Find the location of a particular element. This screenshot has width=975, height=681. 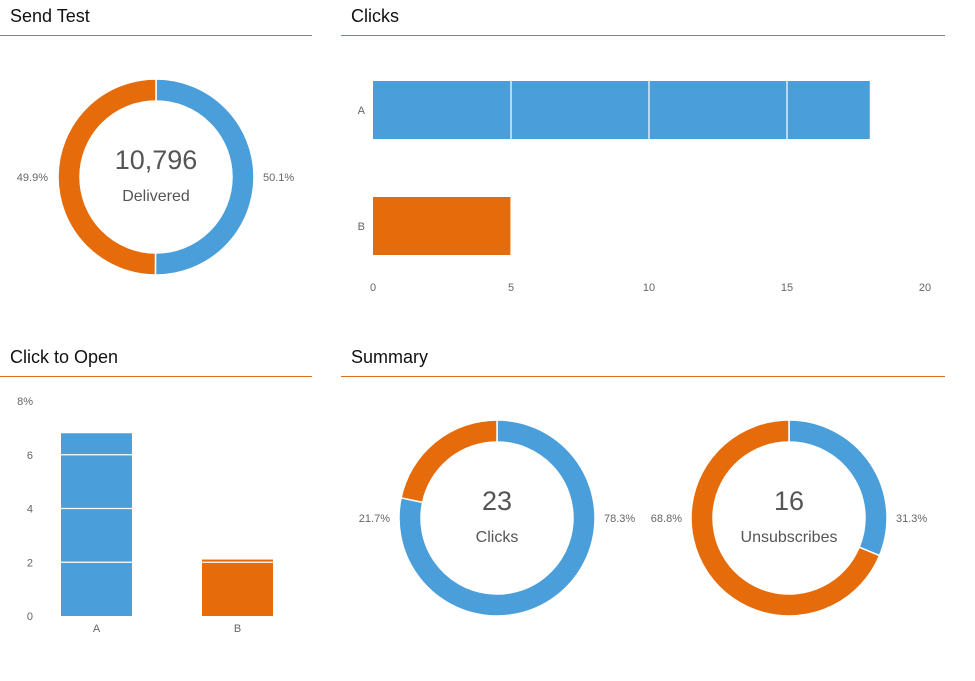

slice-label-a: 78.3% is located at coordinates (619, 519).